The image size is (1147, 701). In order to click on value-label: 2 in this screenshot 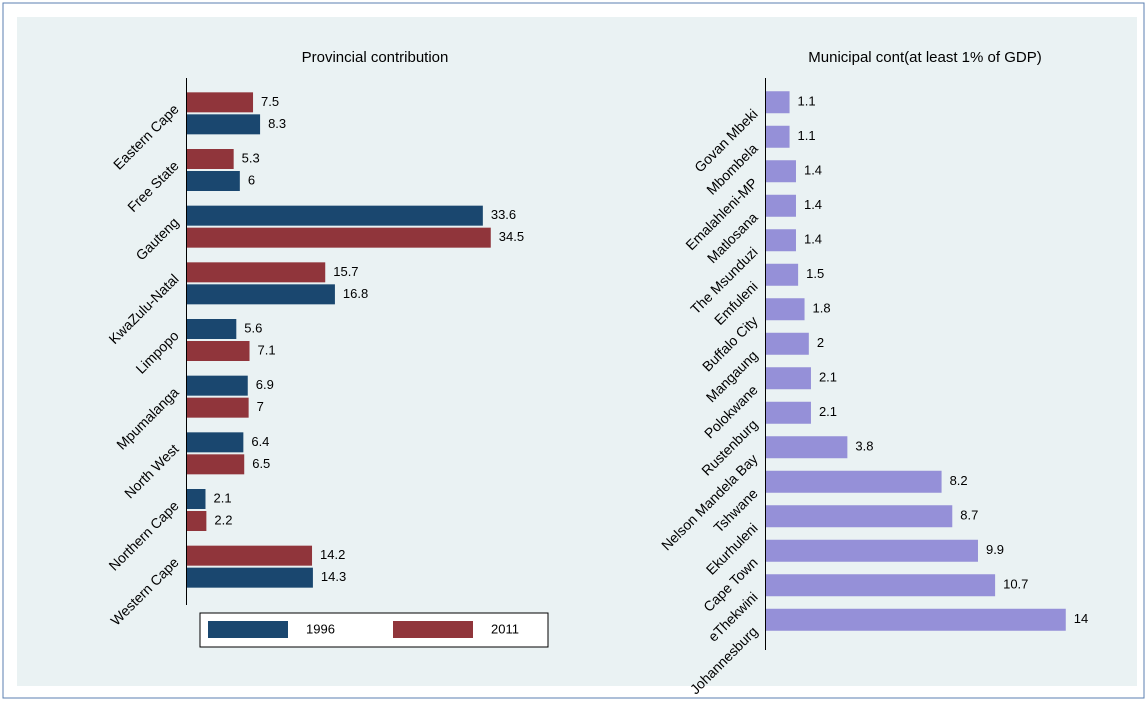, I will do `click(820, 342)`.